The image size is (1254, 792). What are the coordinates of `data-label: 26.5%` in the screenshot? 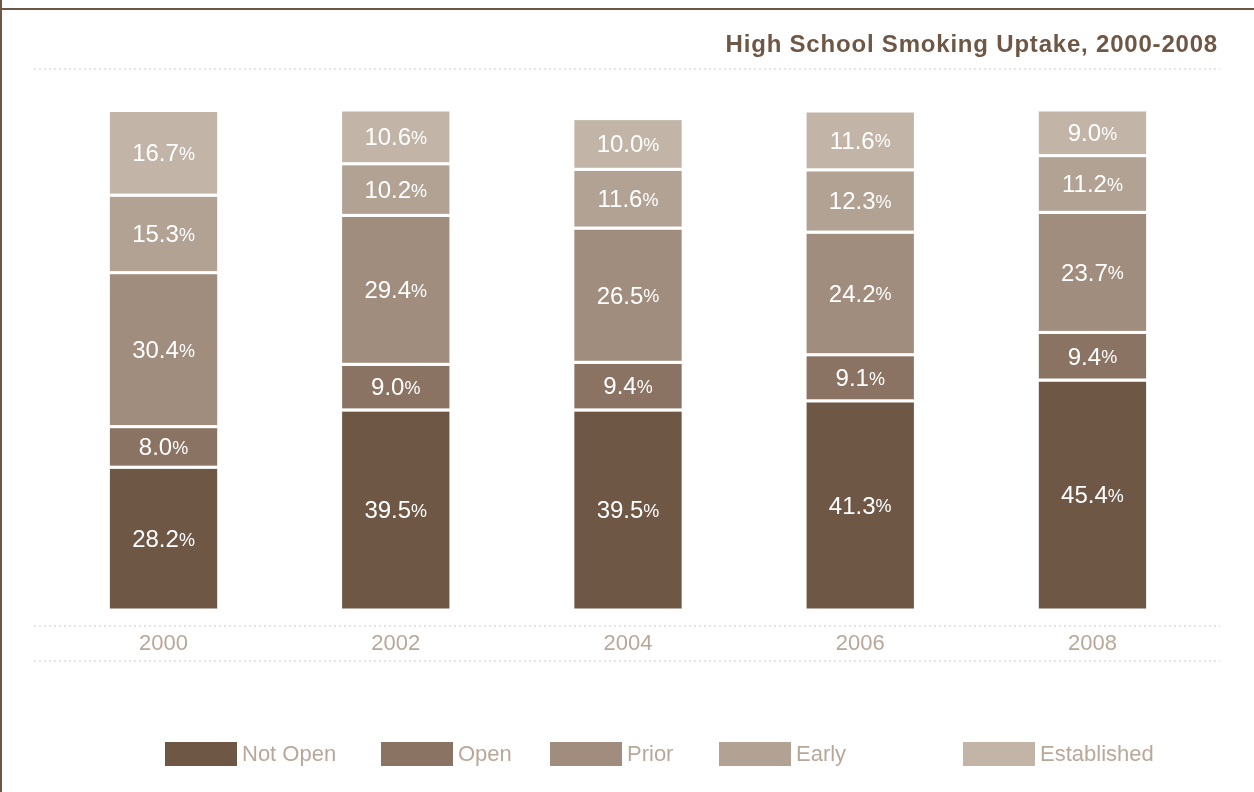 It's located at (628, 295).